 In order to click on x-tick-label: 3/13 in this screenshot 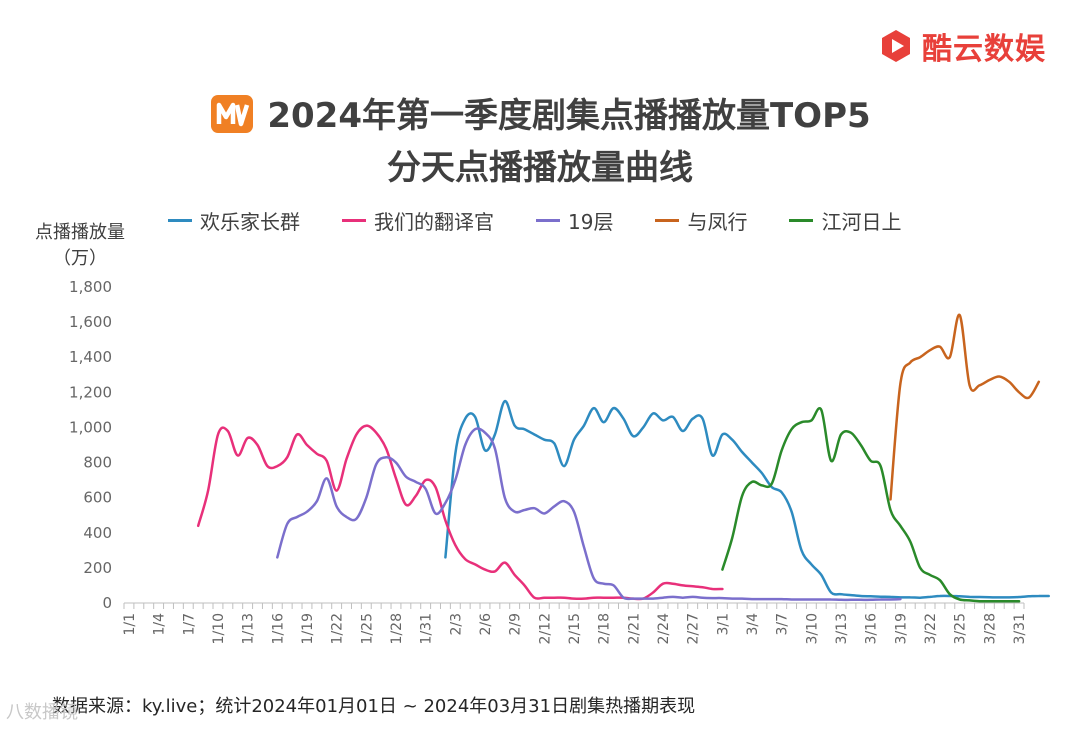, I will do `click(842, 628)`.